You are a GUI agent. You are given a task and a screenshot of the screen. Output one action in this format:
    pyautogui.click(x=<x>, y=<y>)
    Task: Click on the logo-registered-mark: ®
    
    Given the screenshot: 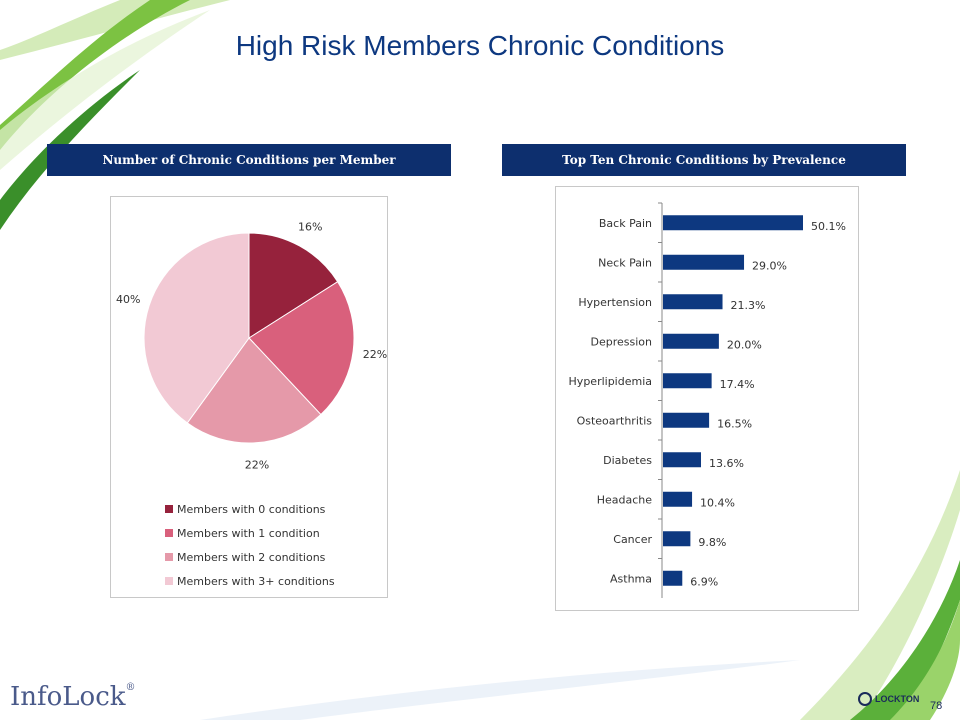 What is the action you would take?
    pyautogui.click(x=130, y=687)
    